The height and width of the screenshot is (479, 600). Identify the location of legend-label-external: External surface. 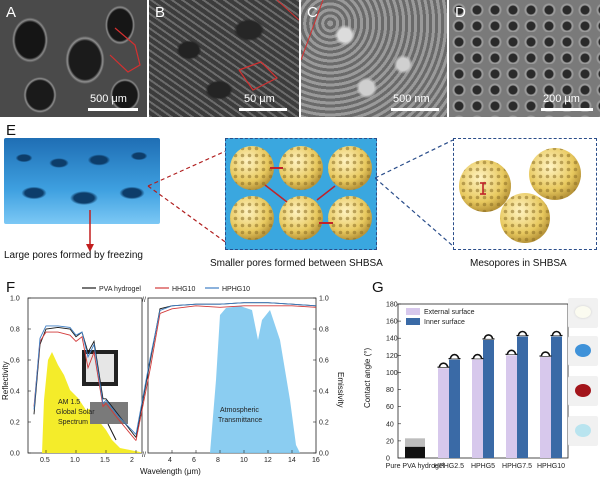
(449, 312).